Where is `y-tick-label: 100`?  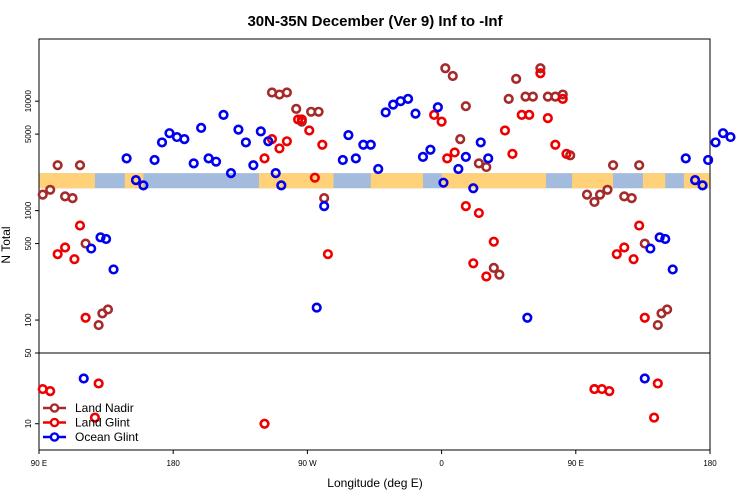 y-tick-label: 100 is located at coordinates (28, 320).